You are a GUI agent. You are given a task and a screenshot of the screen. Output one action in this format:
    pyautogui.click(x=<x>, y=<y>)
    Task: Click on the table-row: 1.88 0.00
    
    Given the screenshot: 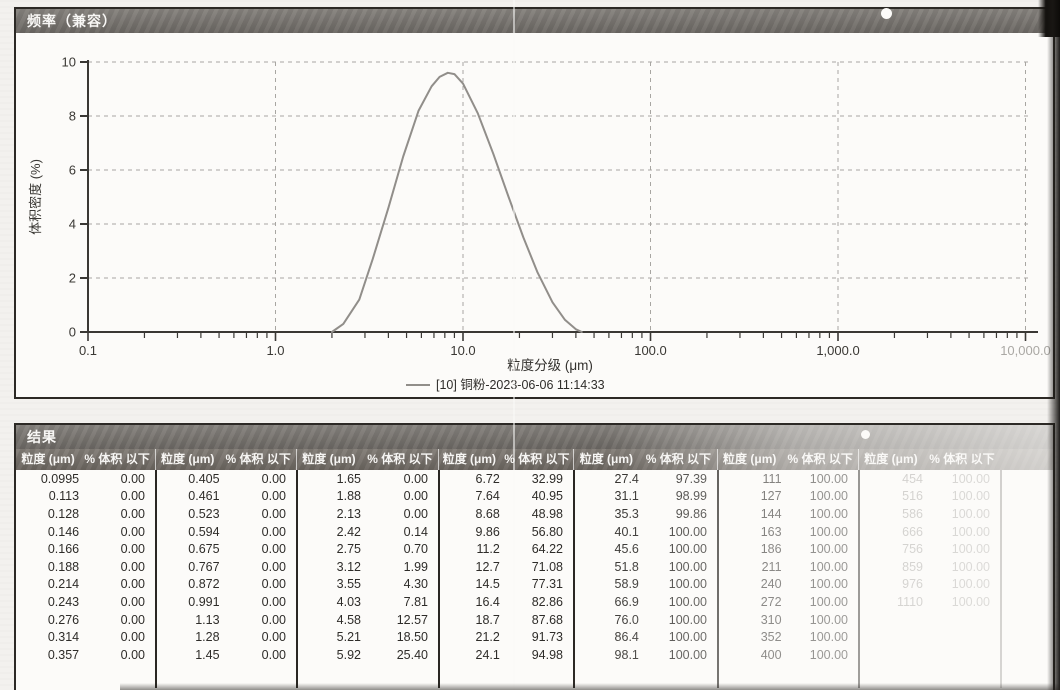 What is the action you would take?
    pyautogui.click(x=368, y=497)
    